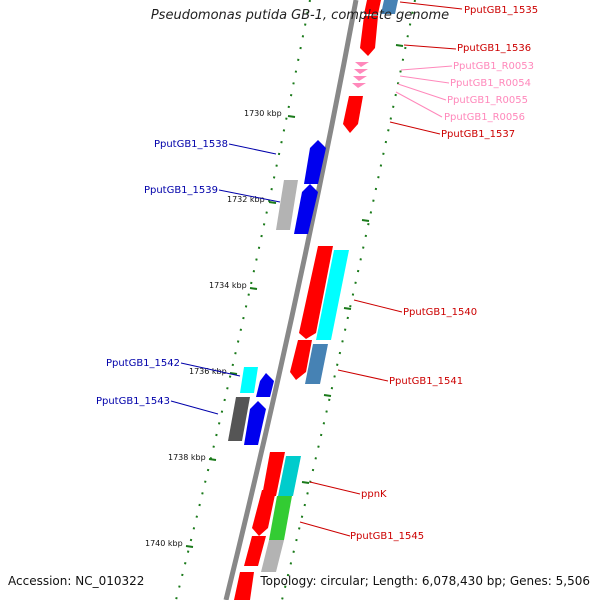 The width and height of the screenshot is (600, 600). I want to click on scale-ticks, so click(240, 331).